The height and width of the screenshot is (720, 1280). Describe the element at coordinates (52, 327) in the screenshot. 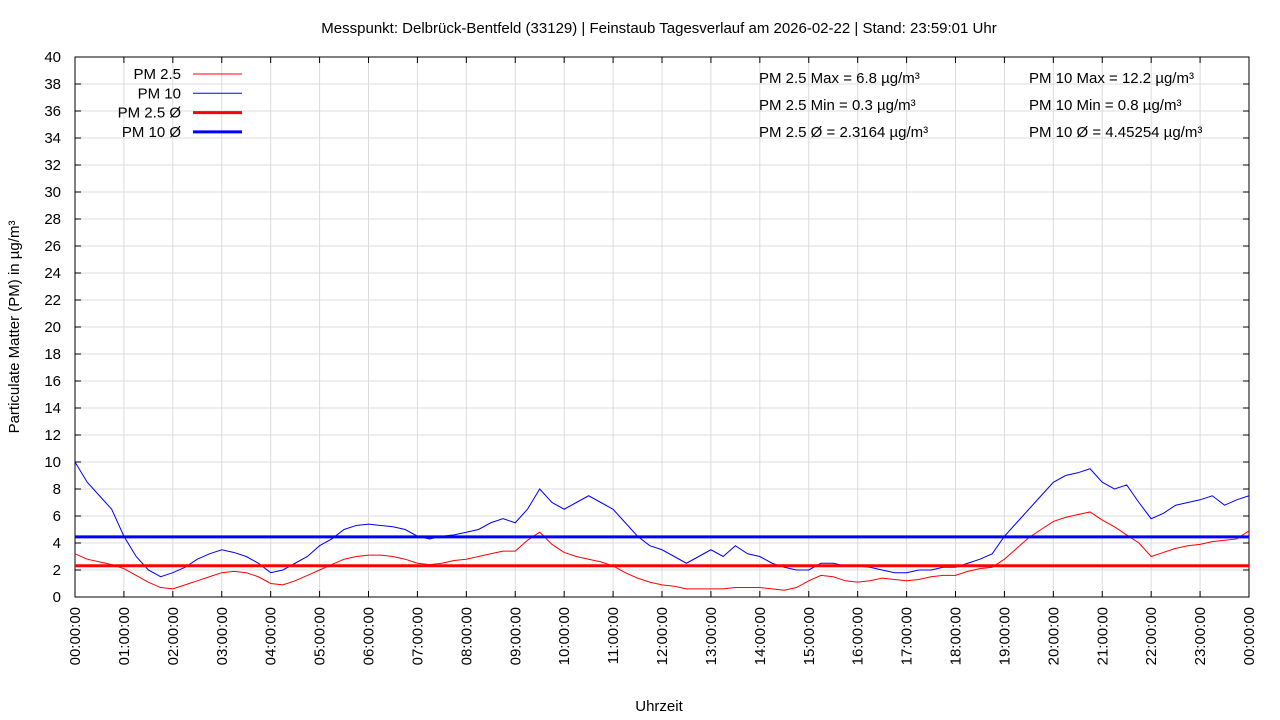

I see `y-tick-label: 20` at that location.